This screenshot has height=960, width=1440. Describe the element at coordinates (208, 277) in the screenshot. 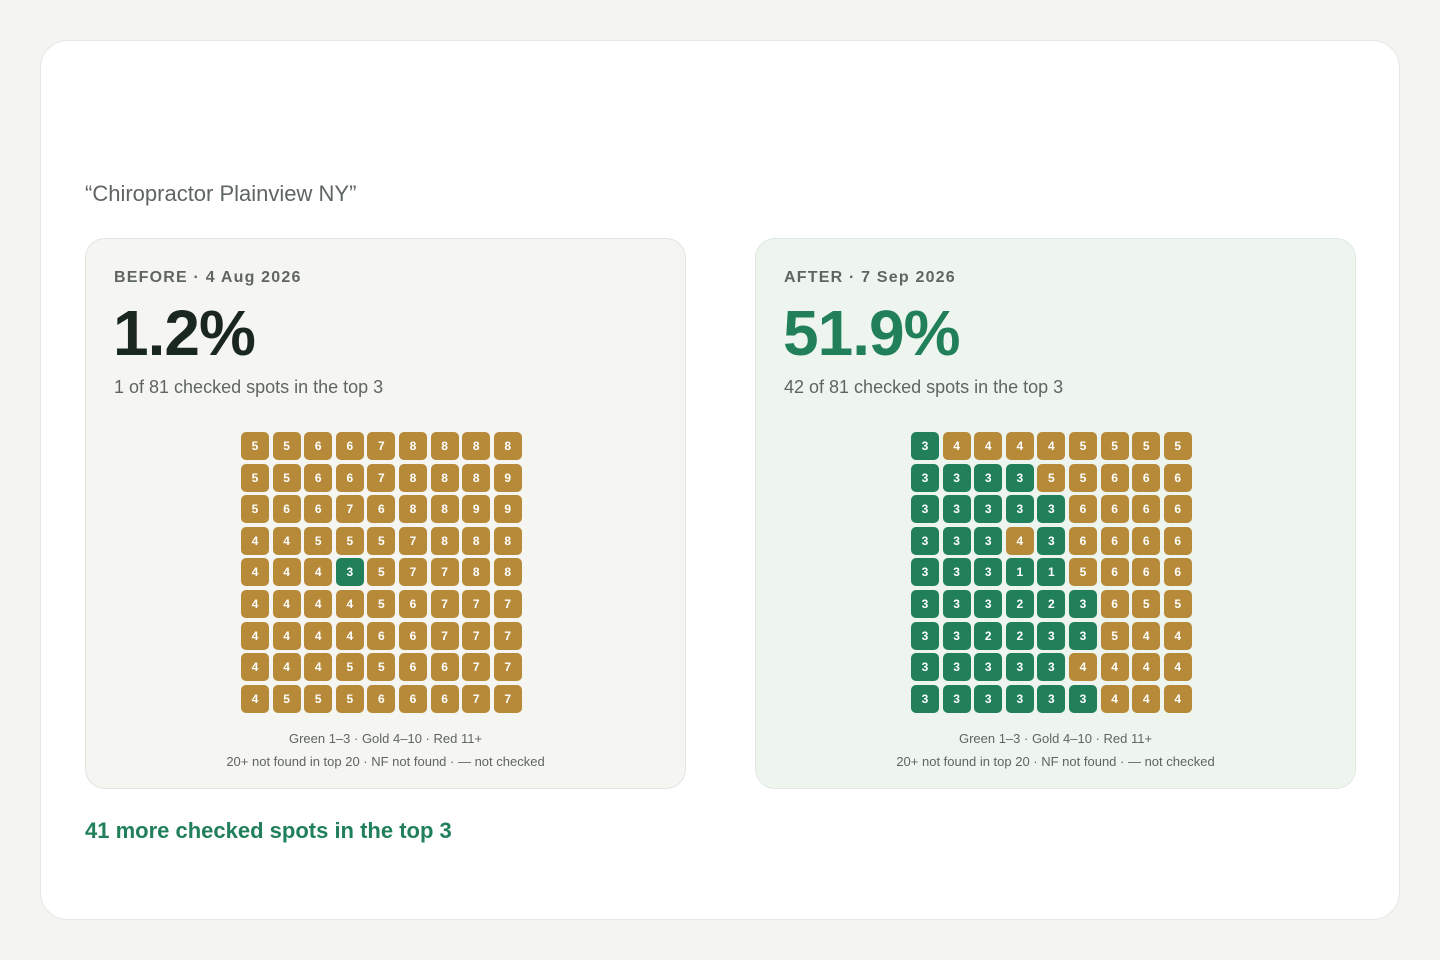

I see `before-label: BEFORE · 4 Aug 2026` at that location.